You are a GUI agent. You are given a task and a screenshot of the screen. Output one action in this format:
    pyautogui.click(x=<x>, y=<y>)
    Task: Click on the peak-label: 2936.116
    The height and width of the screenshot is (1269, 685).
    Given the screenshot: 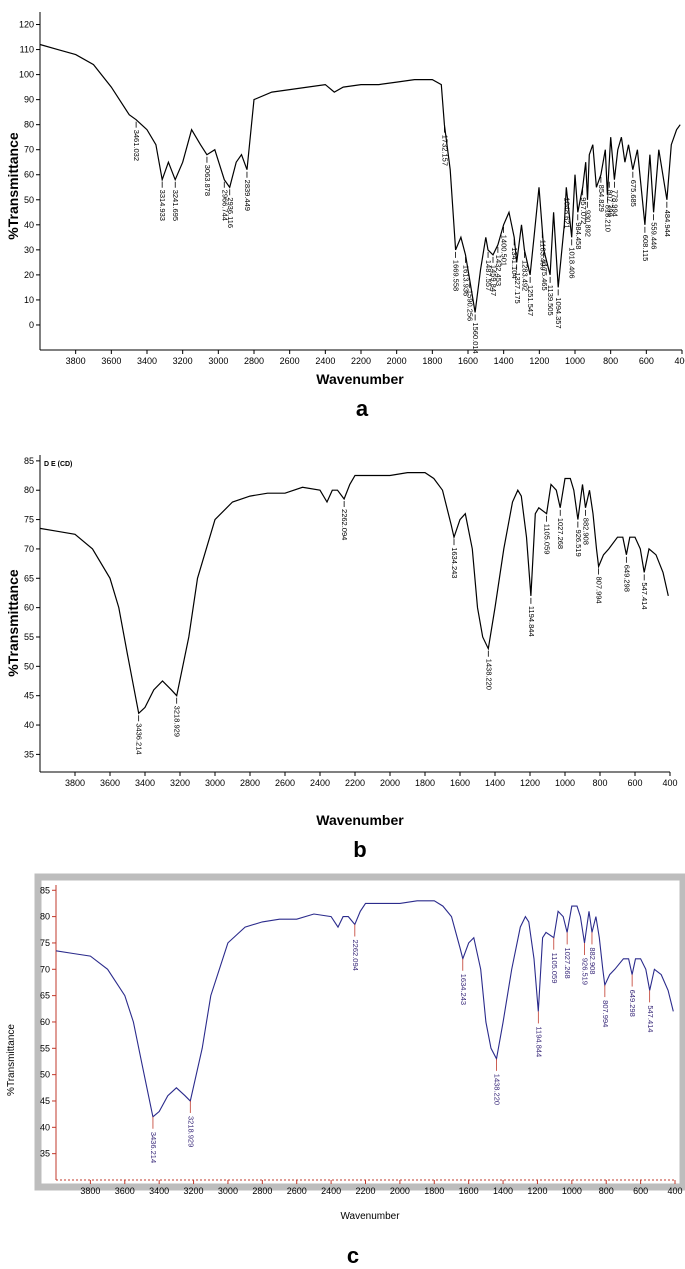 What is the action you would take?
    pyautogui.click(x=230, y=212)
    